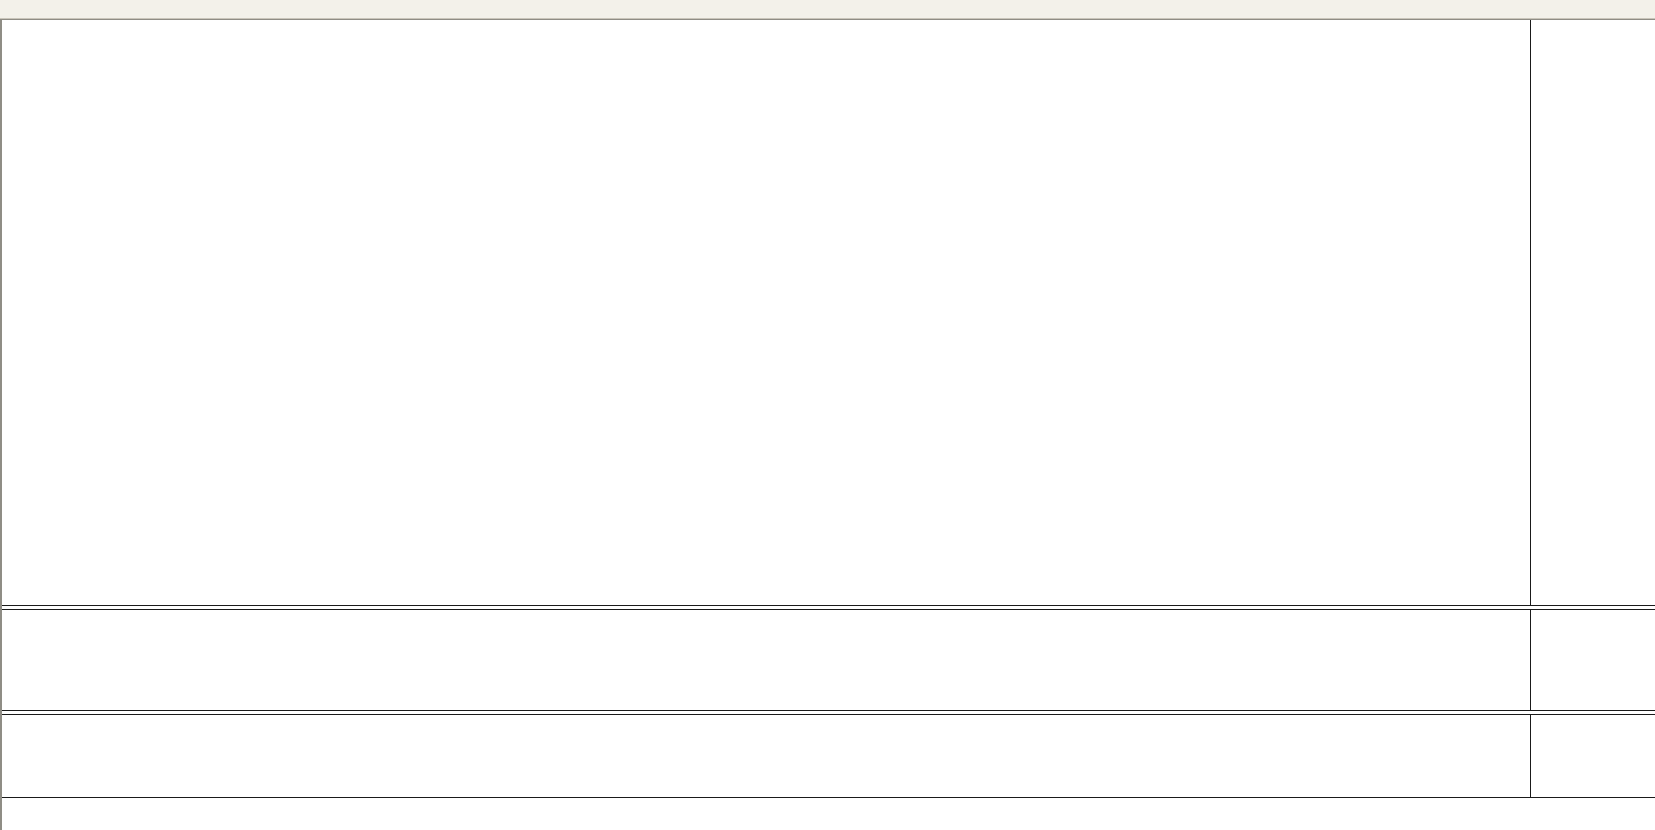  I want to click on rsi-pane, so click(768, 755).